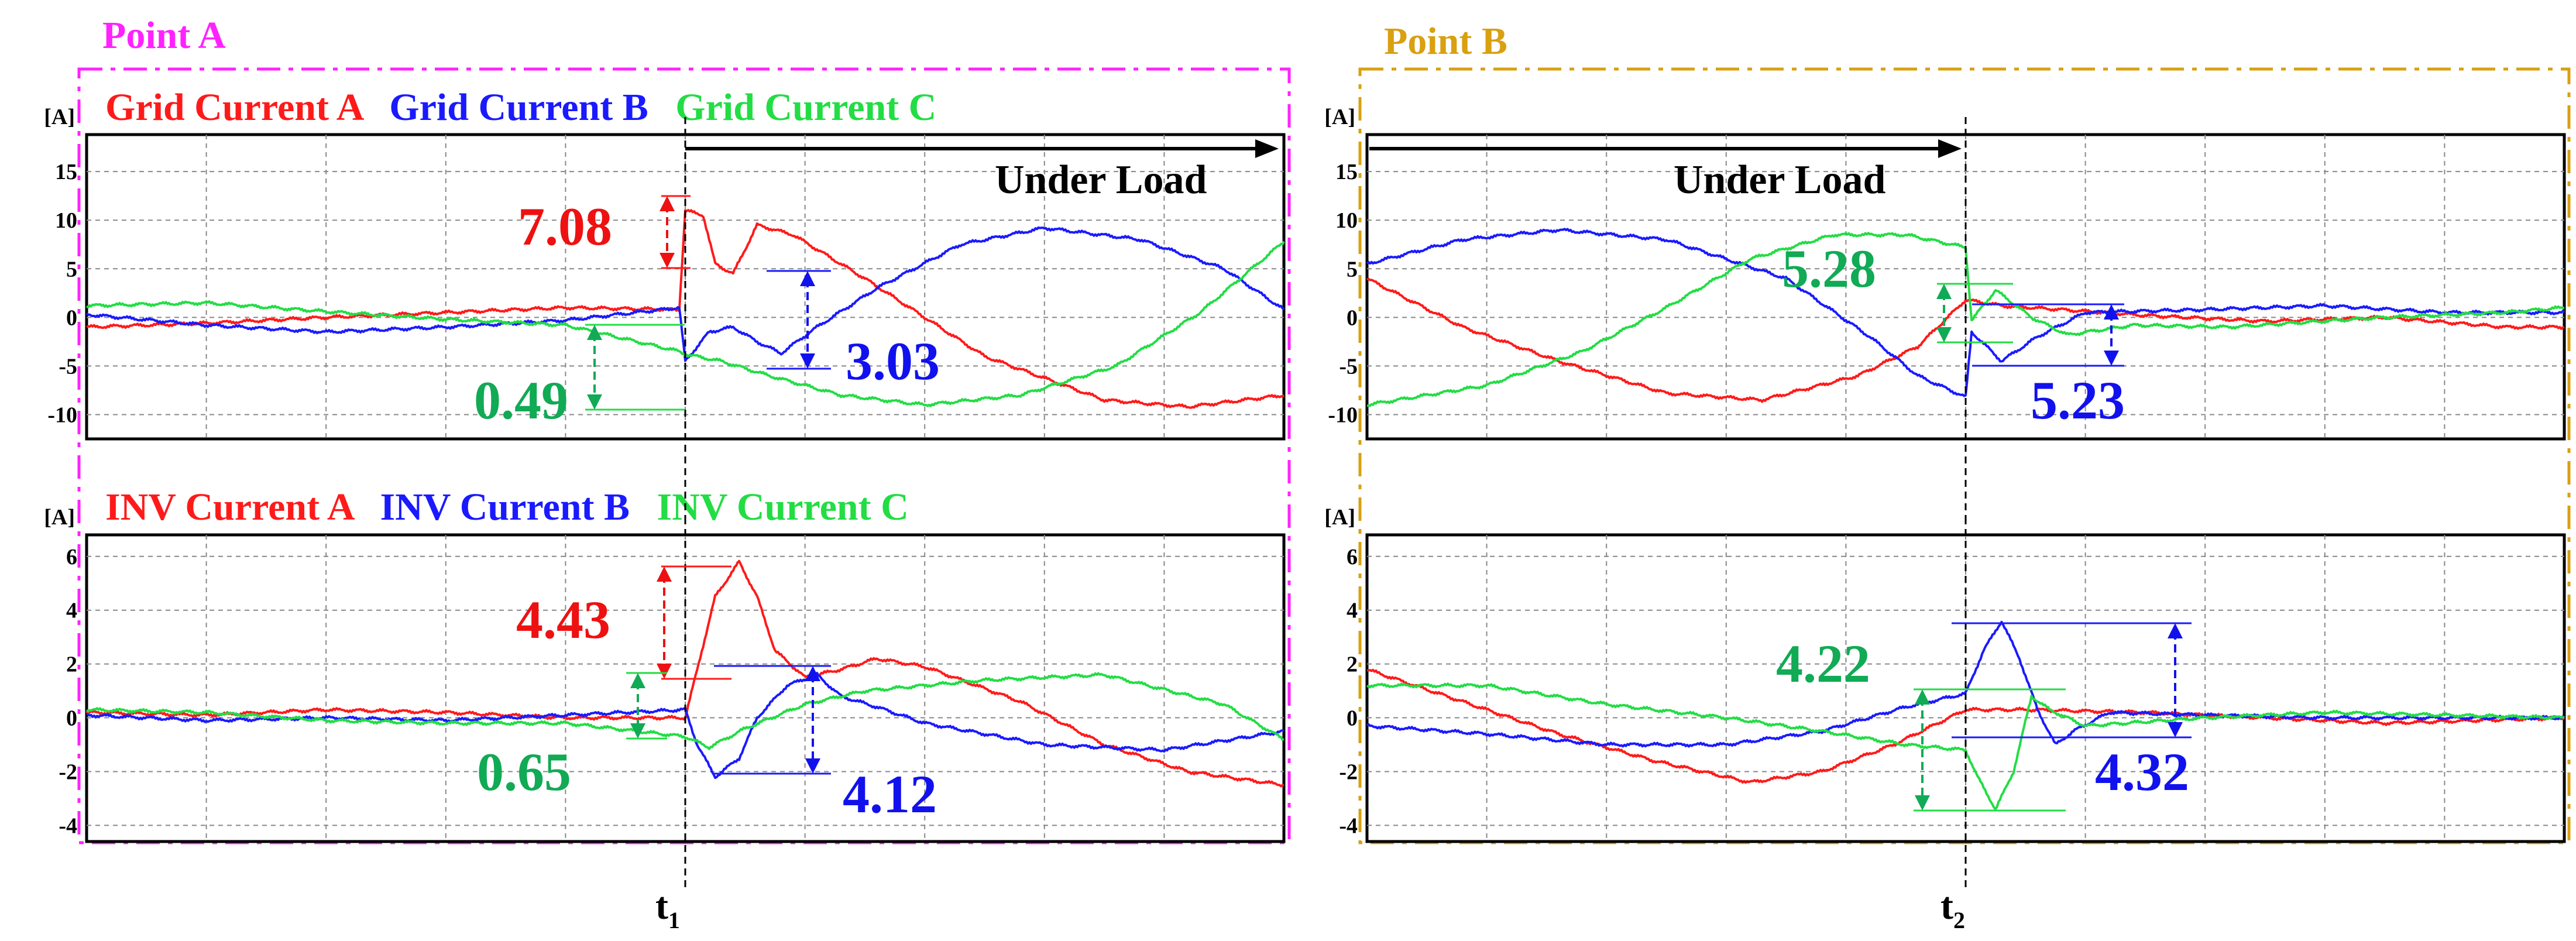 The image size is (2576, 941). I want to click on point-a-title: Point A, so click(164, 35).